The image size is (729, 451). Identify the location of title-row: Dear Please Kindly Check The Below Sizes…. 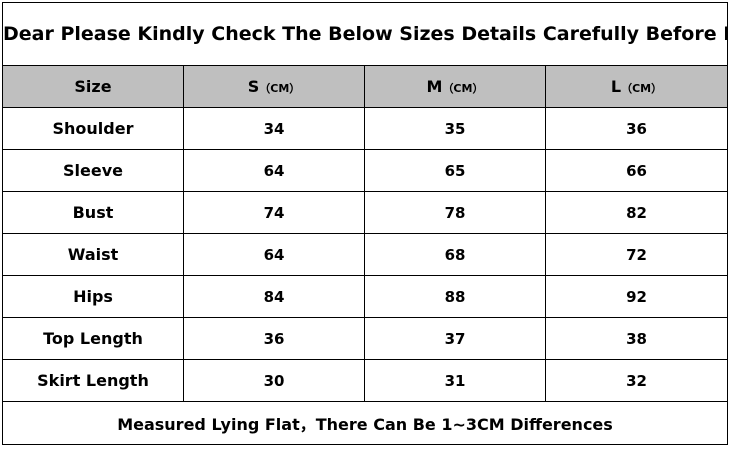
(365, 34).